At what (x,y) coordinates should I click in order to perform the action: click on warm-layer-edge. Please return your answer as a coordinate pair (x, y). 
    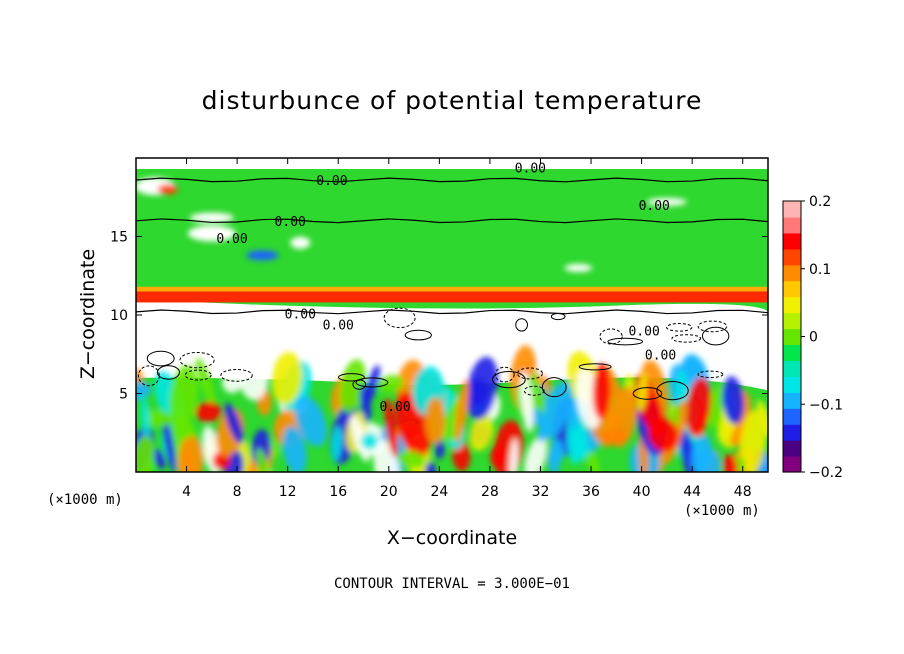
    Looking at the image, I should click on (452, 289).